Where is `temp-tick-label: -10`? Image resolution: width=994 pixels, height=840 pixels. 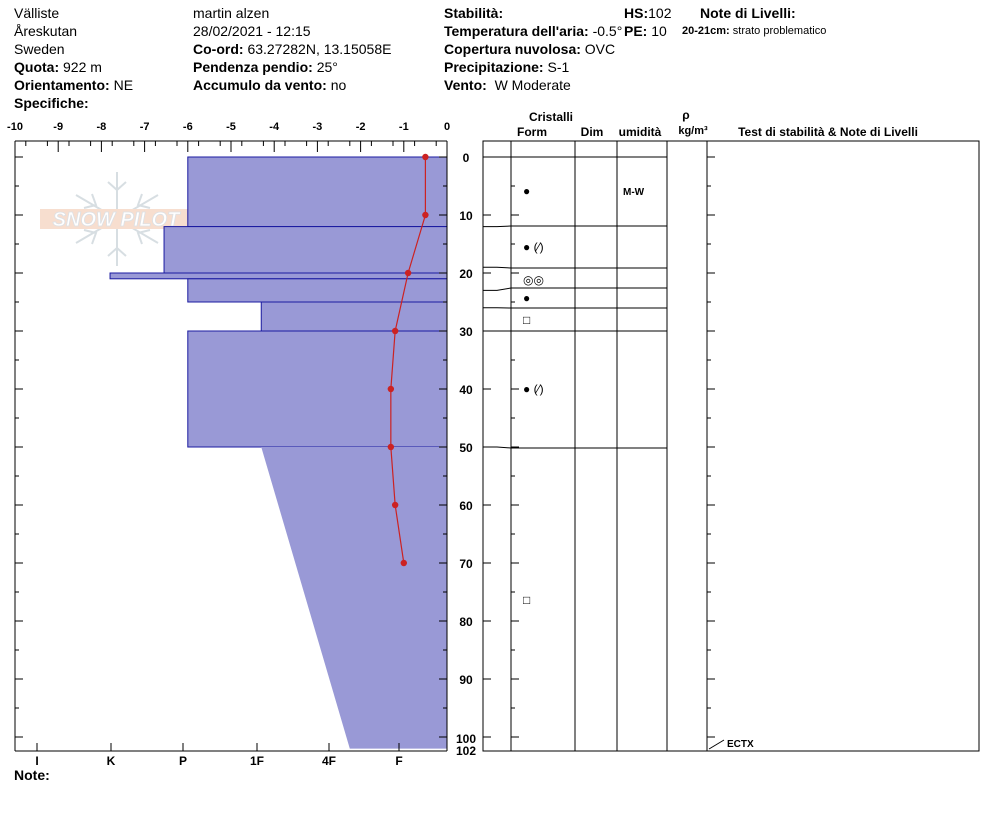 temp-tick-label: -10 is located at coordinates (15, 127).